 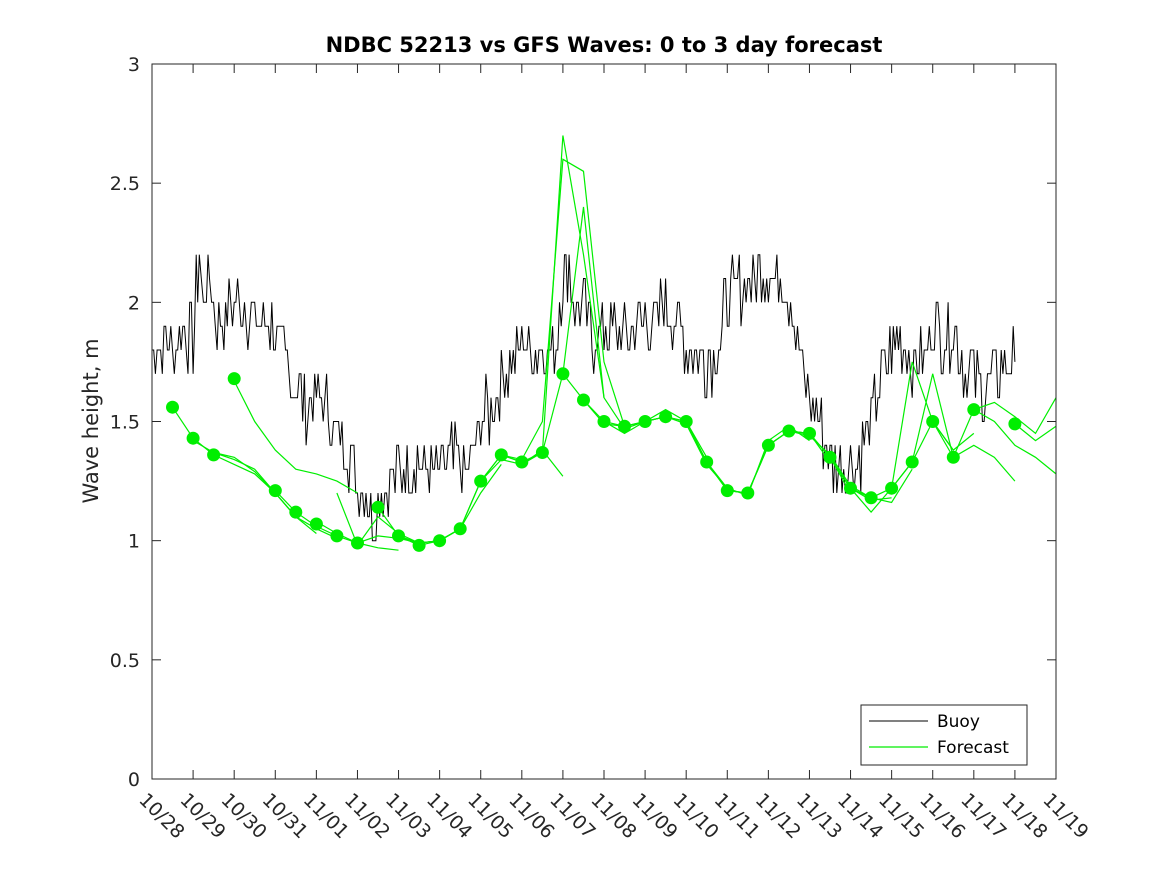 I want to click on legend-box, so click(x=944, y=735).